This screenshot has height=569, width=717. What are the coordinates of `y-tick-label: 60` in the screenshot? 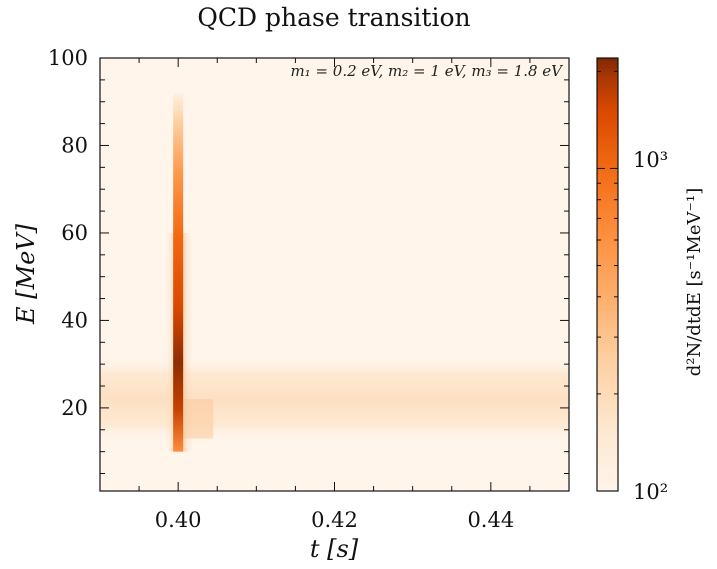 It's located at (74, 233).